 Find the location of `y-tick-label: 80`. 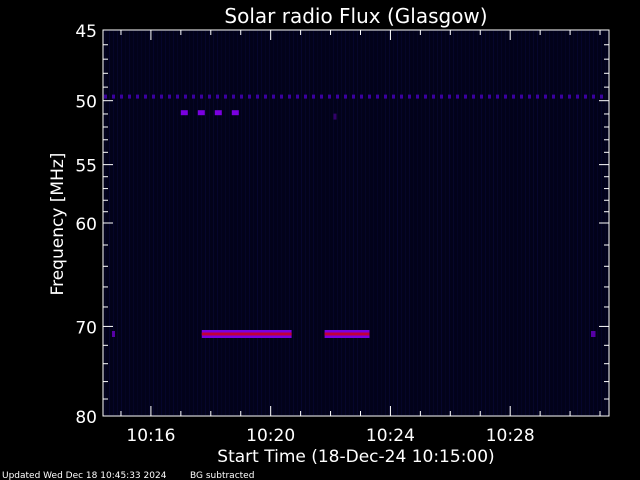

y-tick-label: 80 is located at coordinates (86, 418).